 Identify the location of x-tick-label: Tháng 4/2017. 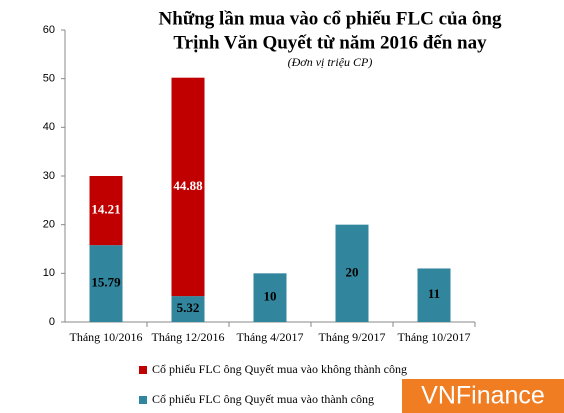
(270, 337).